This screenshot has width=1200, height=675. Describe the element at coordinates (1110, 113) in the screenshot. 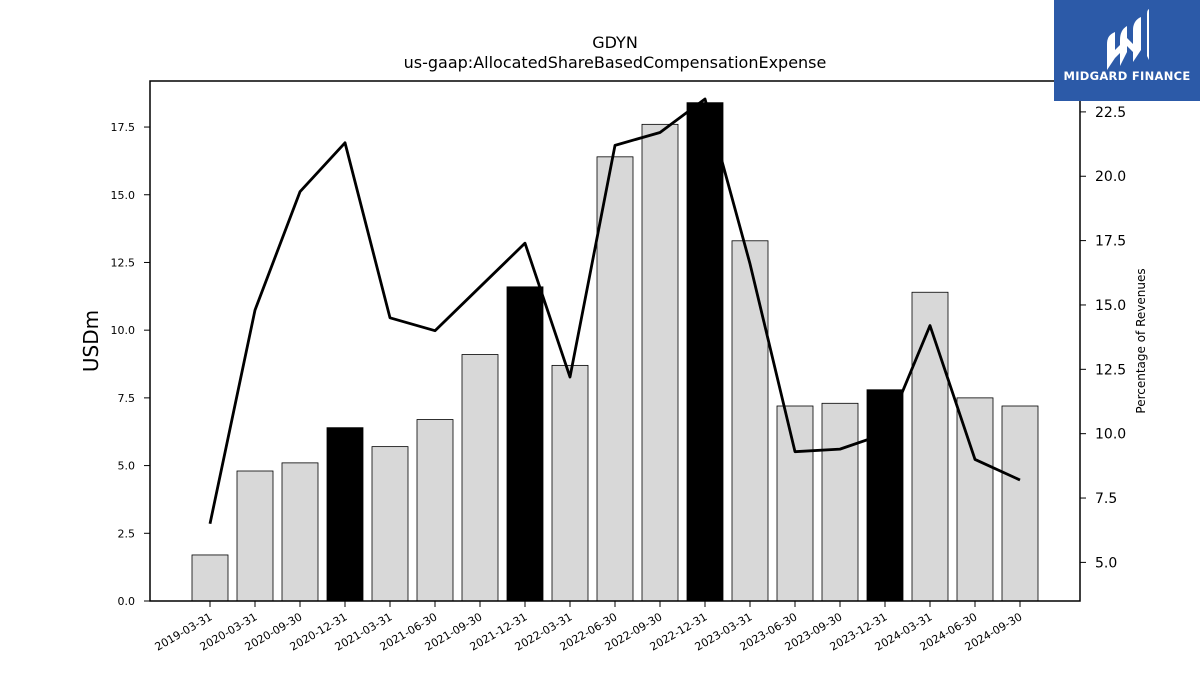

I see `y2-tick-label: 22.5` at that location.